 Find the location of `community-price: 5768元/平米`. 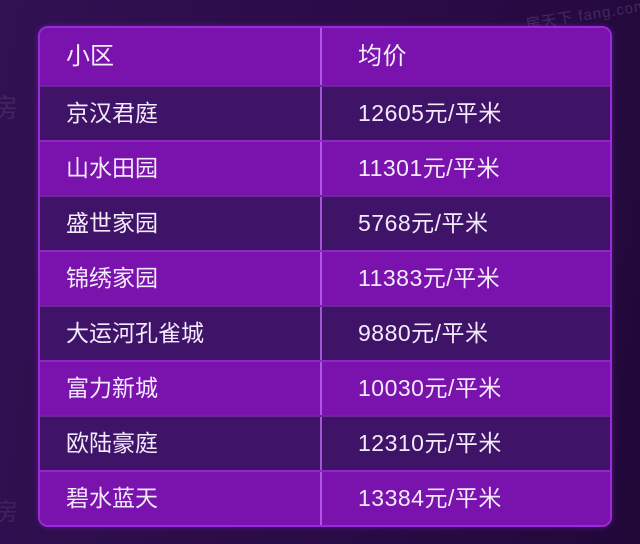

community-price: 5768元/平米 is located at coordinates (423, 223).